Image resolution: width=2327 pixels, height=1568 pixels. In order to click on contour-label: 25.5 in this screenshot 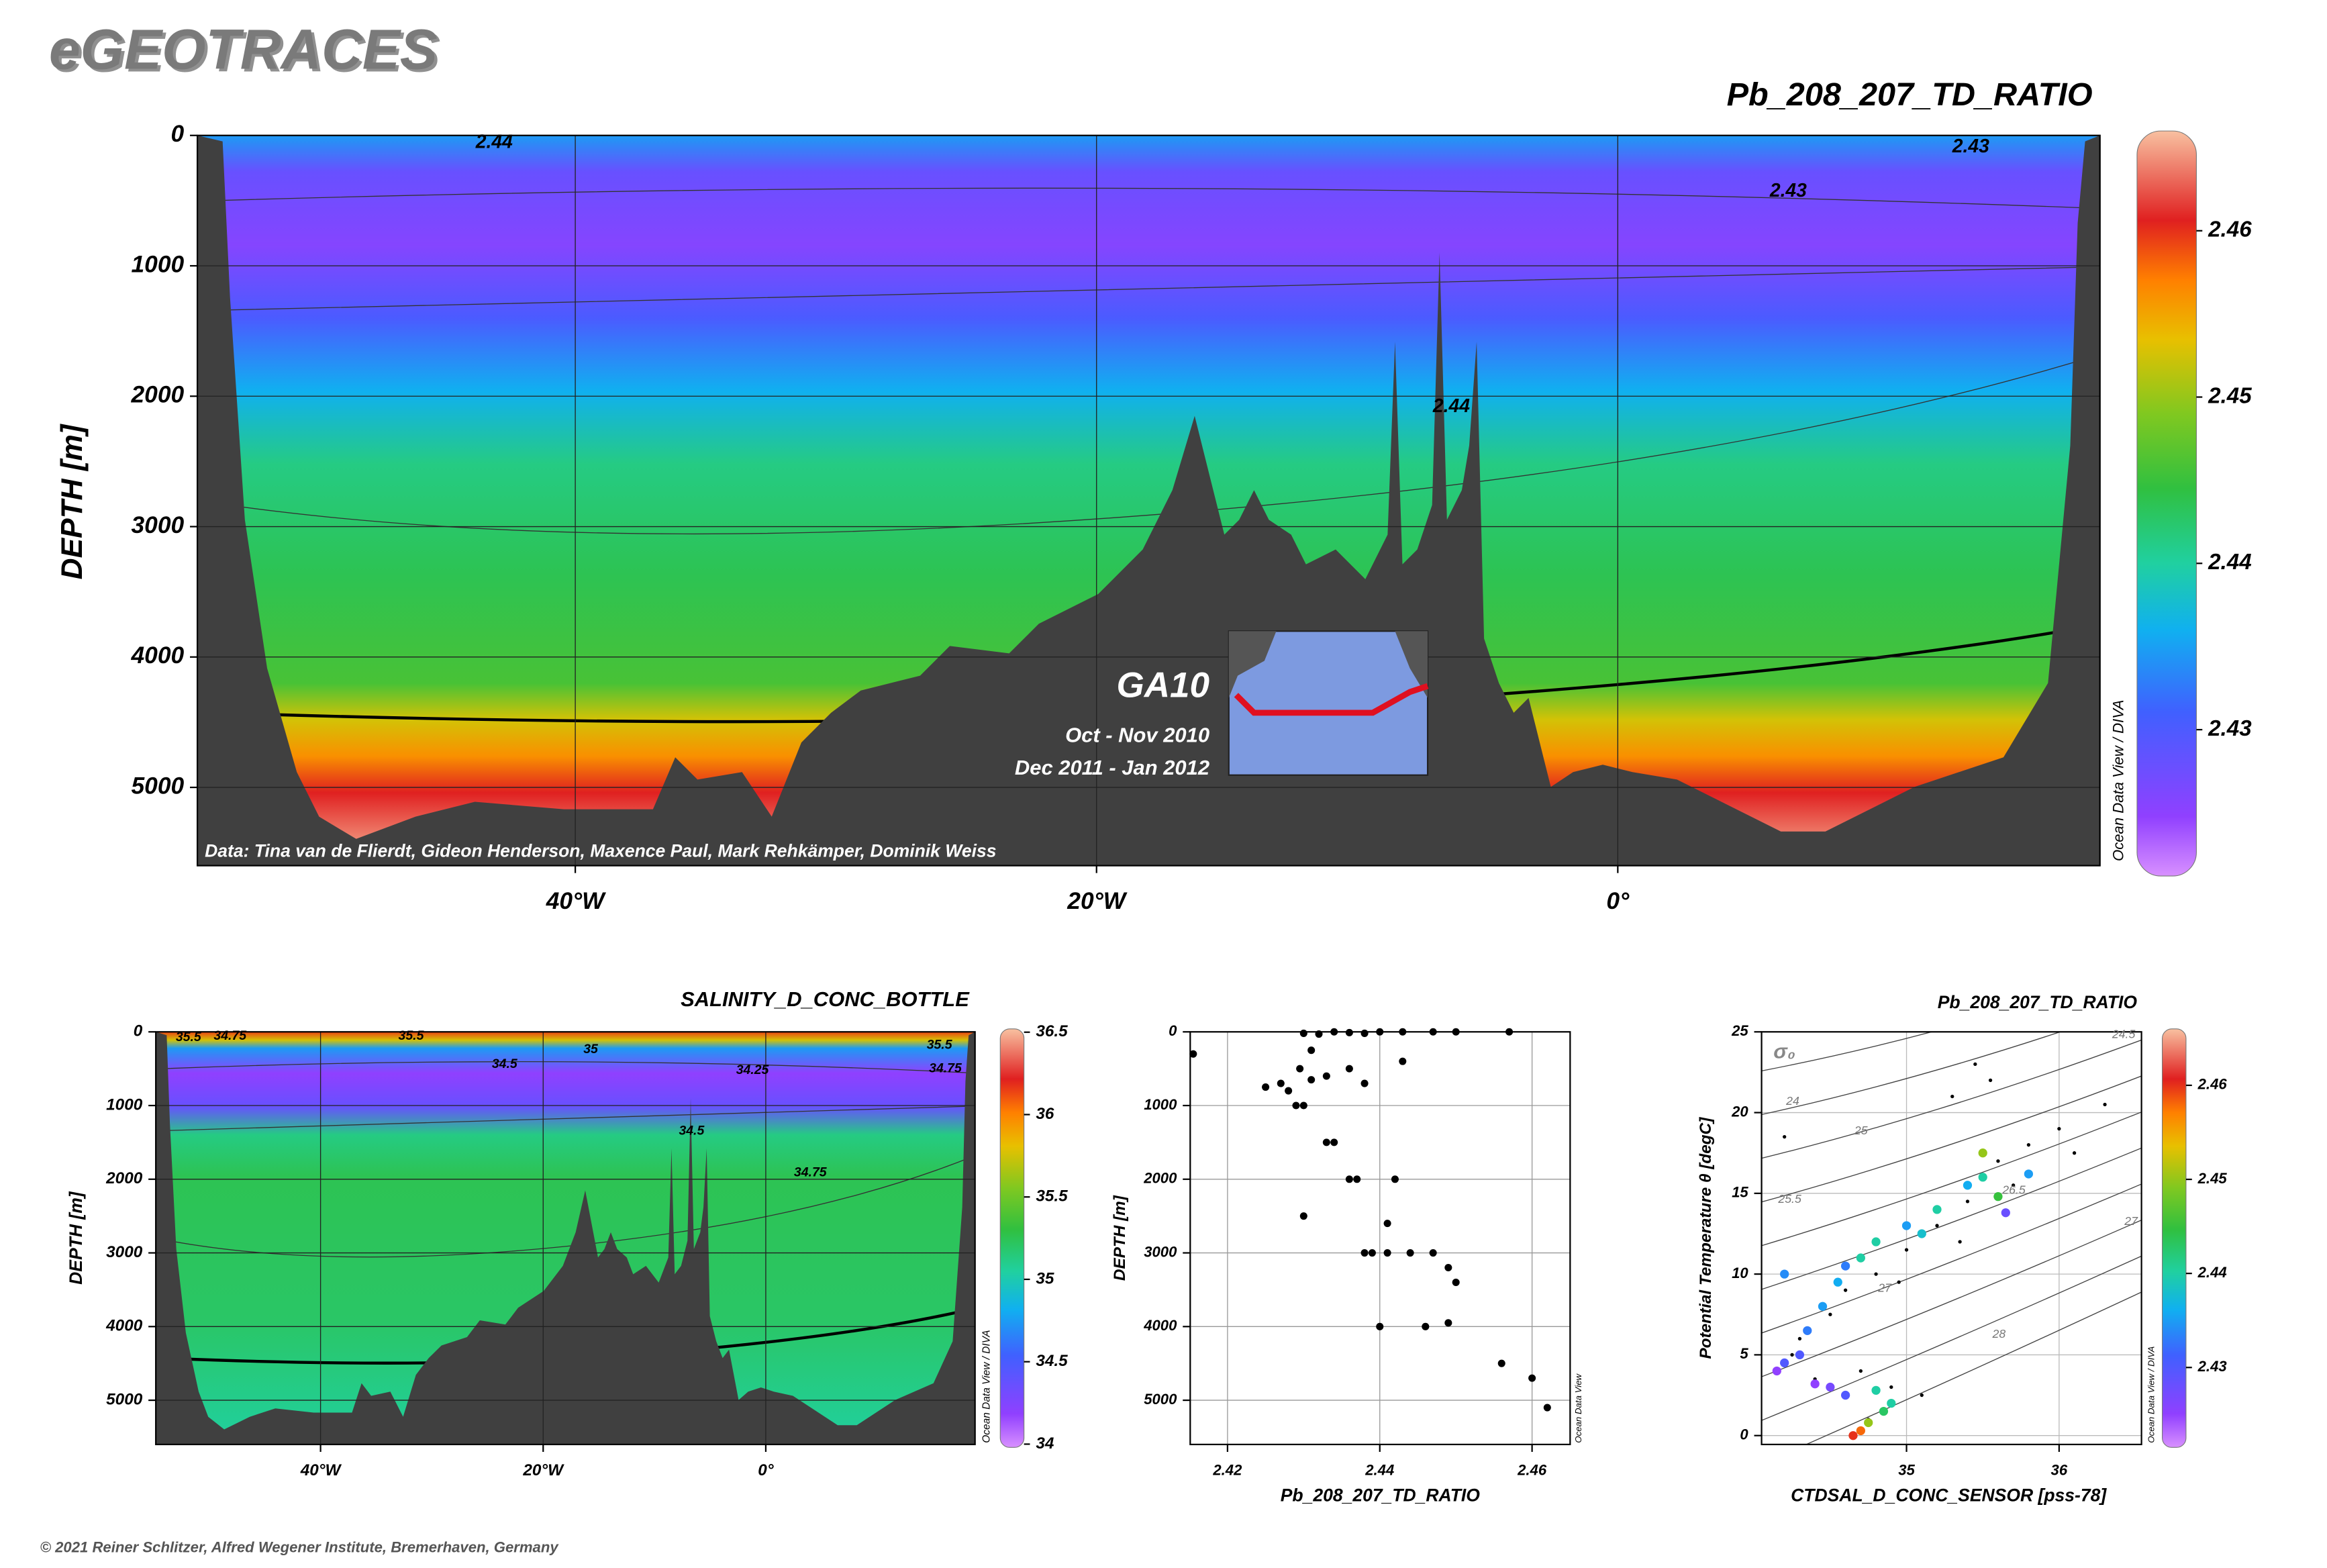, I will do `click(1789, 1199)`.